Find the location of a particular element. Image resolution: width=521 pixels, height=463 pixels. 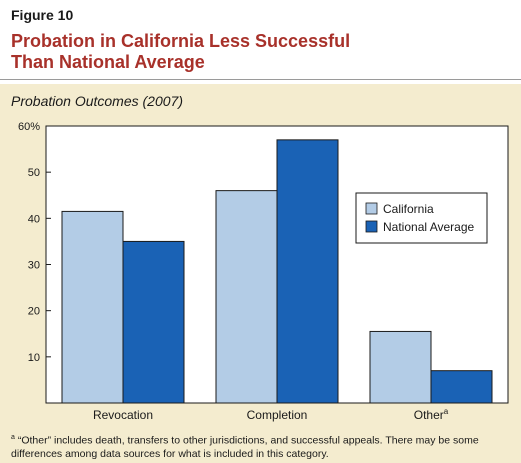

category-label: Othera is located at coordinates (431, 414).